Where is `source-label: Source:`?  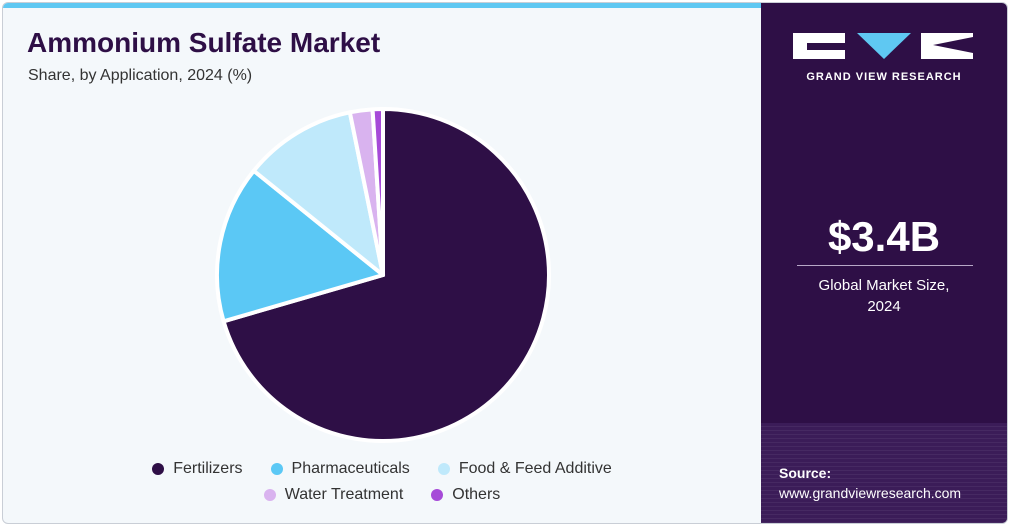
source-label: Source: is located at coordinates (805, 473).